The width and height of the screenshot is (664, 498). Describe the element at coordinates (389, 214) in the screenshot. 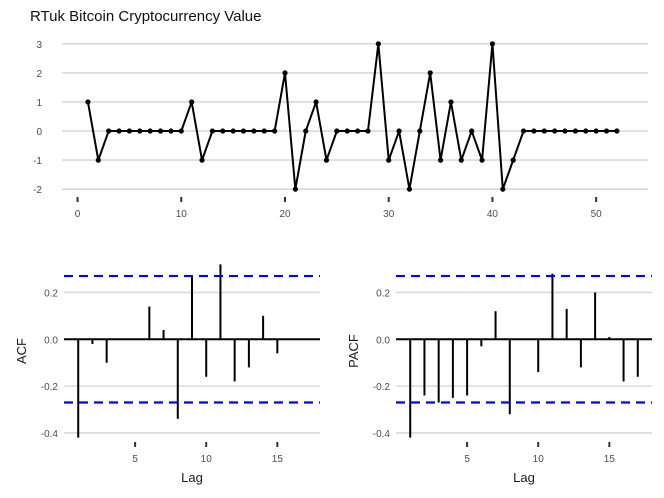

I see `ts-xtick-label: 30` at that location.